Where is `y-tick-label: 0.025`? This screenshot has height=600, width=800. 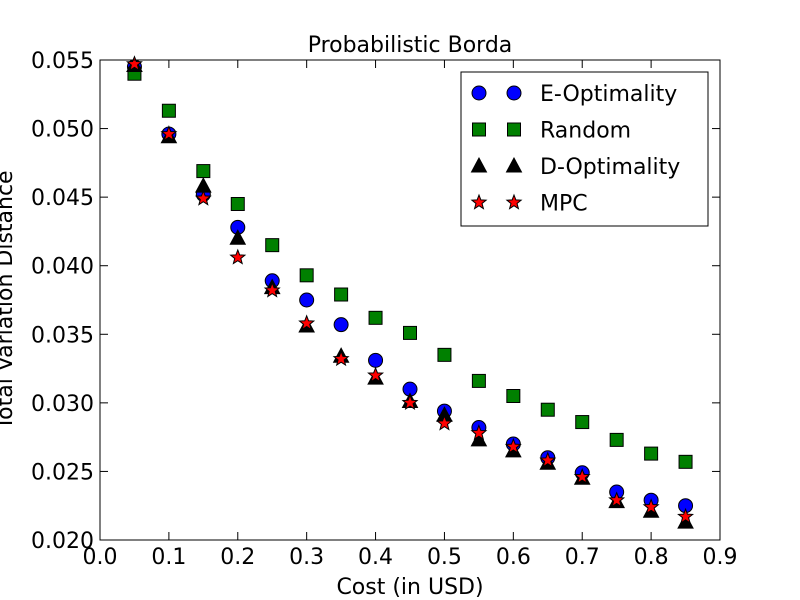
y-tick-label: 0.025 is located at coordinates (62, 472).